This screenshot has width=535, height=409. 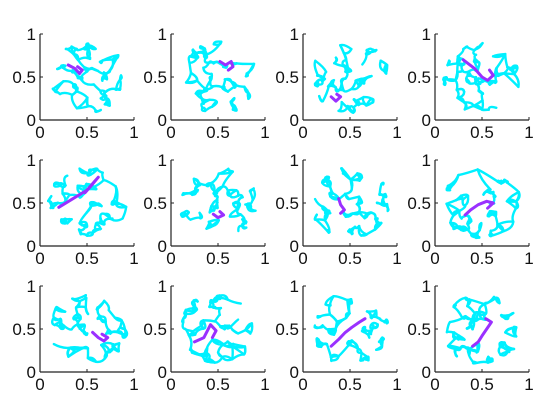 I want to click on y-tick-label: 0, so click(x=31, y=372).